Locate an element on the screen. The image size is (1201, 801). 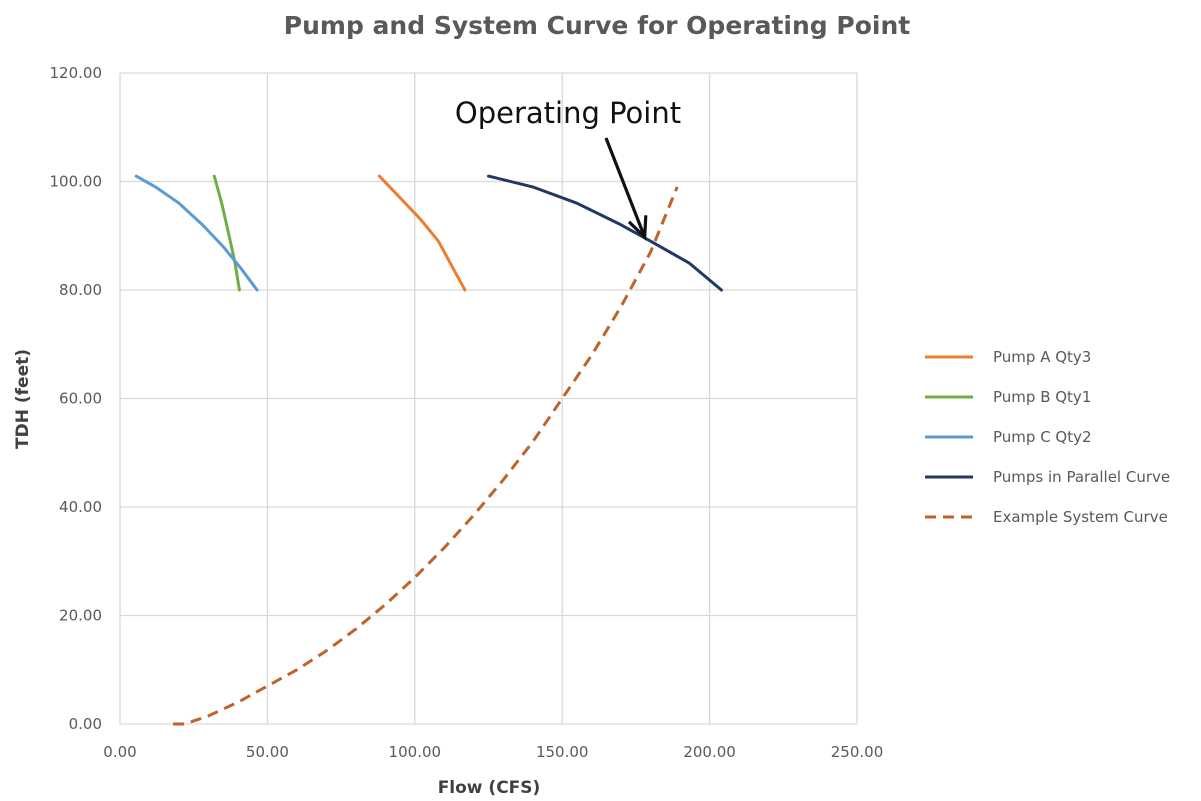
y-tick-label: 0.00 is located at coordinates (85, 724).